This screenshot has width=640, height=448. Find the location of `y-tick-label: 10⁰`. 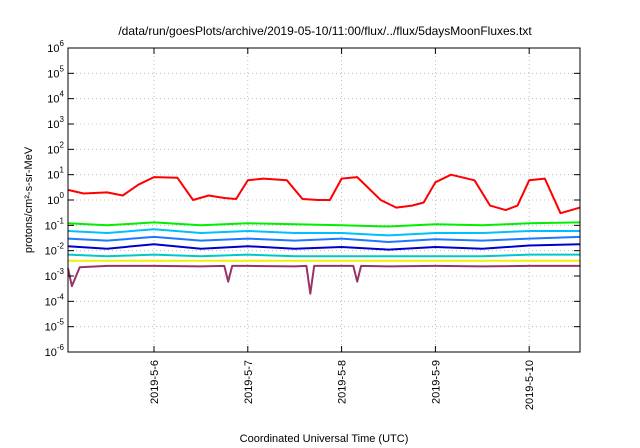

y-tick-label: 10⁰ is located at coordinates (55, 199).